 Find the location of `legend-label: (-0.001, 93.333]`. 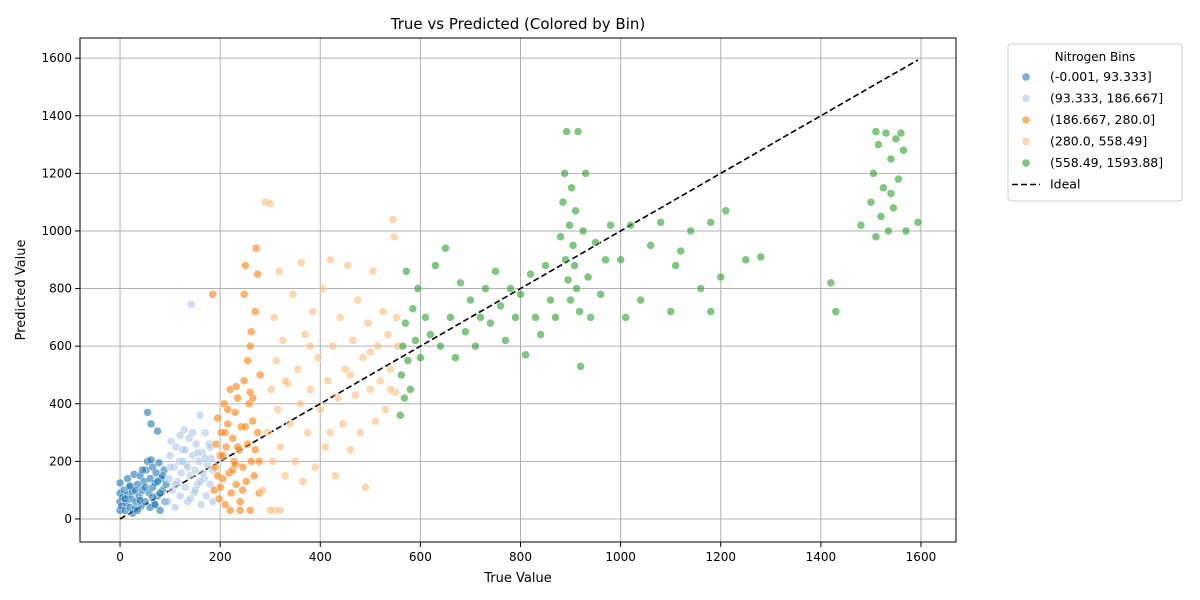

legend-label: (-0.001, 93.333] is located at coordinates (1101, 76).